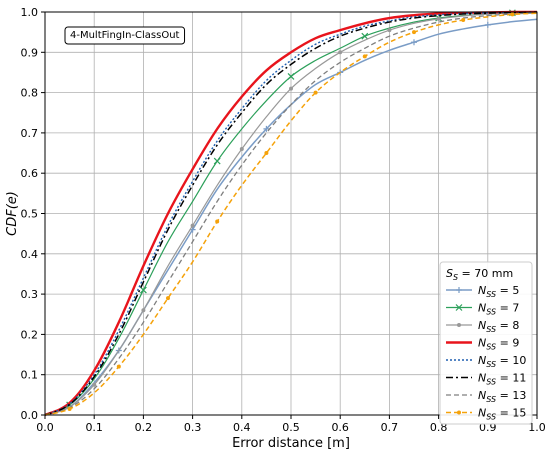 The image size is (550, 451). What do you see at coordinates (498, 326) in the screenshot?
I see `legend-label: NSS = 8` at bounding box center [498, 326].